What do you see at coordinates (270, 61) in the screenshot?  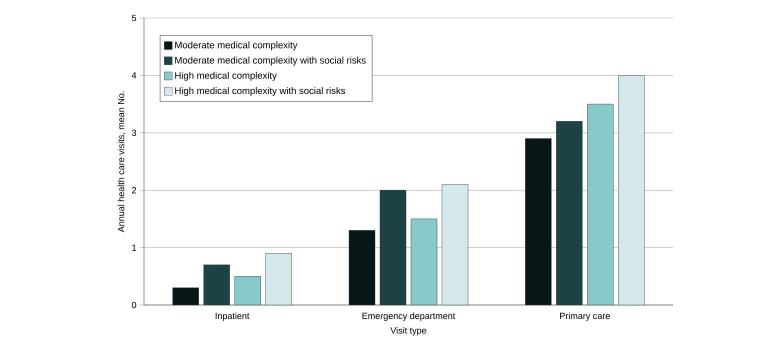 I see `legend-label: Moderate medical complexity with social risks` at bounding box center [270, 61].